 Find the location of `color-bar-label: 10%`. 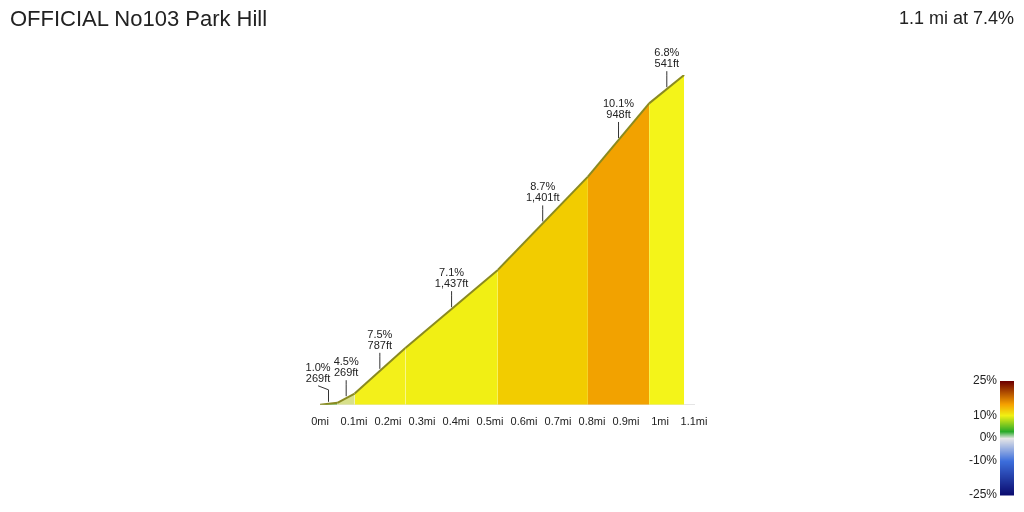

color-bar-label: 10% is located at coordinates (985, 414).